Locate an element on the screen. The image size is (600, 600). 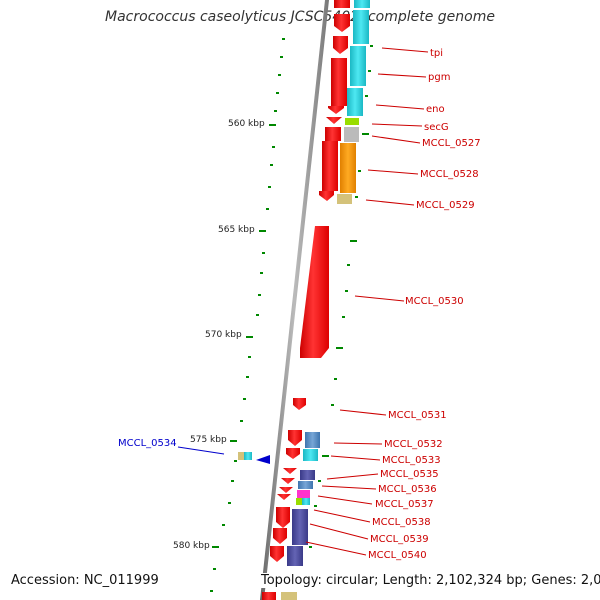
genome-backbone is located at coordinates (294, 300).